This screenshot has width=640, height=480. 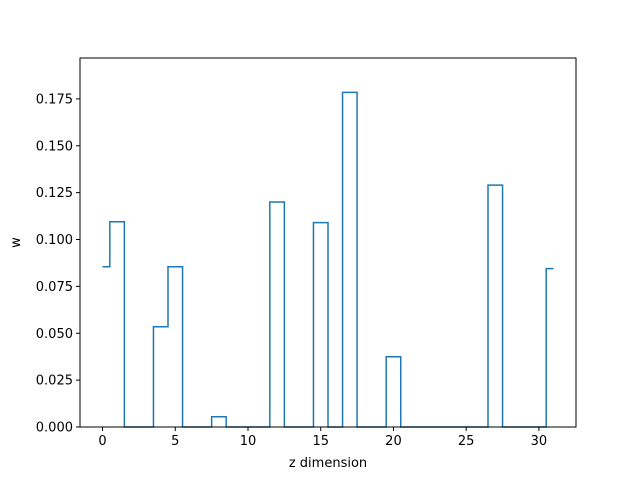 I want to click on x-tick-label: 5, so click(x=175, y=441).